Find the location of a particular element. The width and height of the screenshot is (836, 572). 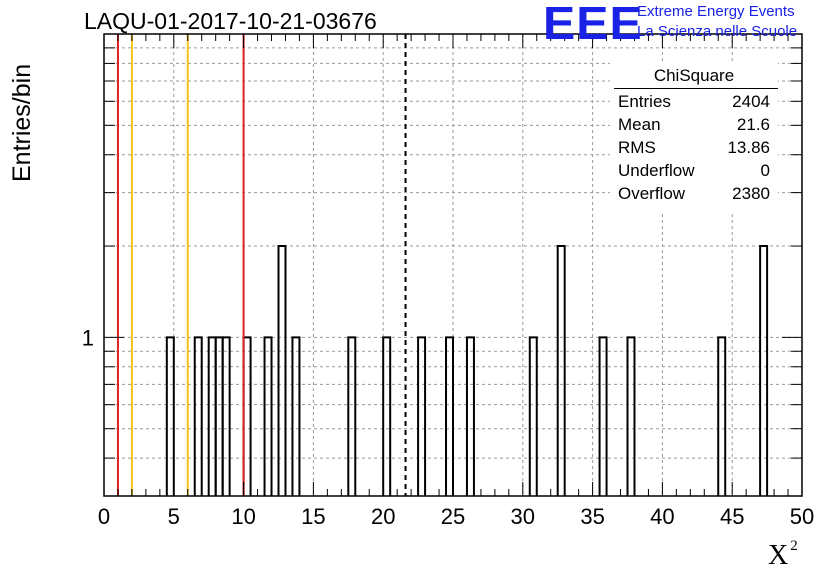

stats-row-entries: Entries 2404 is located at coordinates (694, 103).